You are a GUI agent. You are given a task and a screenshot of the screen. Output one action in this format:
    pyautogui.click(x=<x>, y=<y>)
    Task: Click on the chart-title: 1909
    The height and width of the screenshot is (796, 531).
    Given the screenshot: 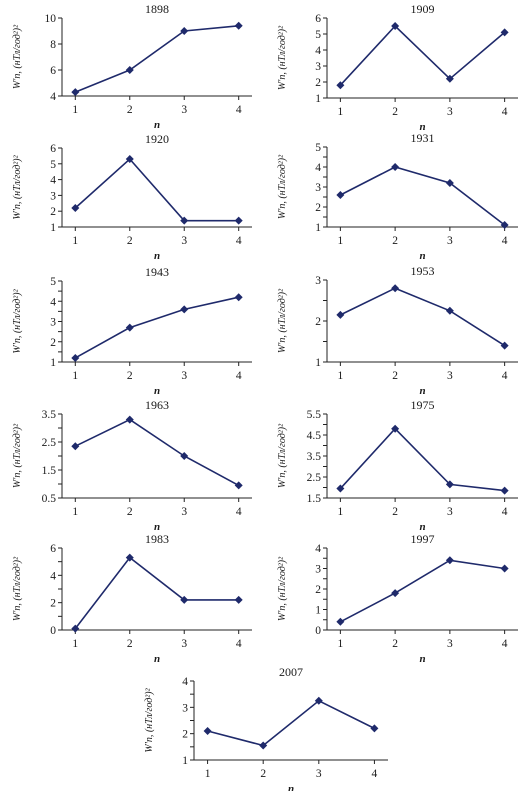 What is the action you would take?
    pyautogui.click(x=423, y=9)
    